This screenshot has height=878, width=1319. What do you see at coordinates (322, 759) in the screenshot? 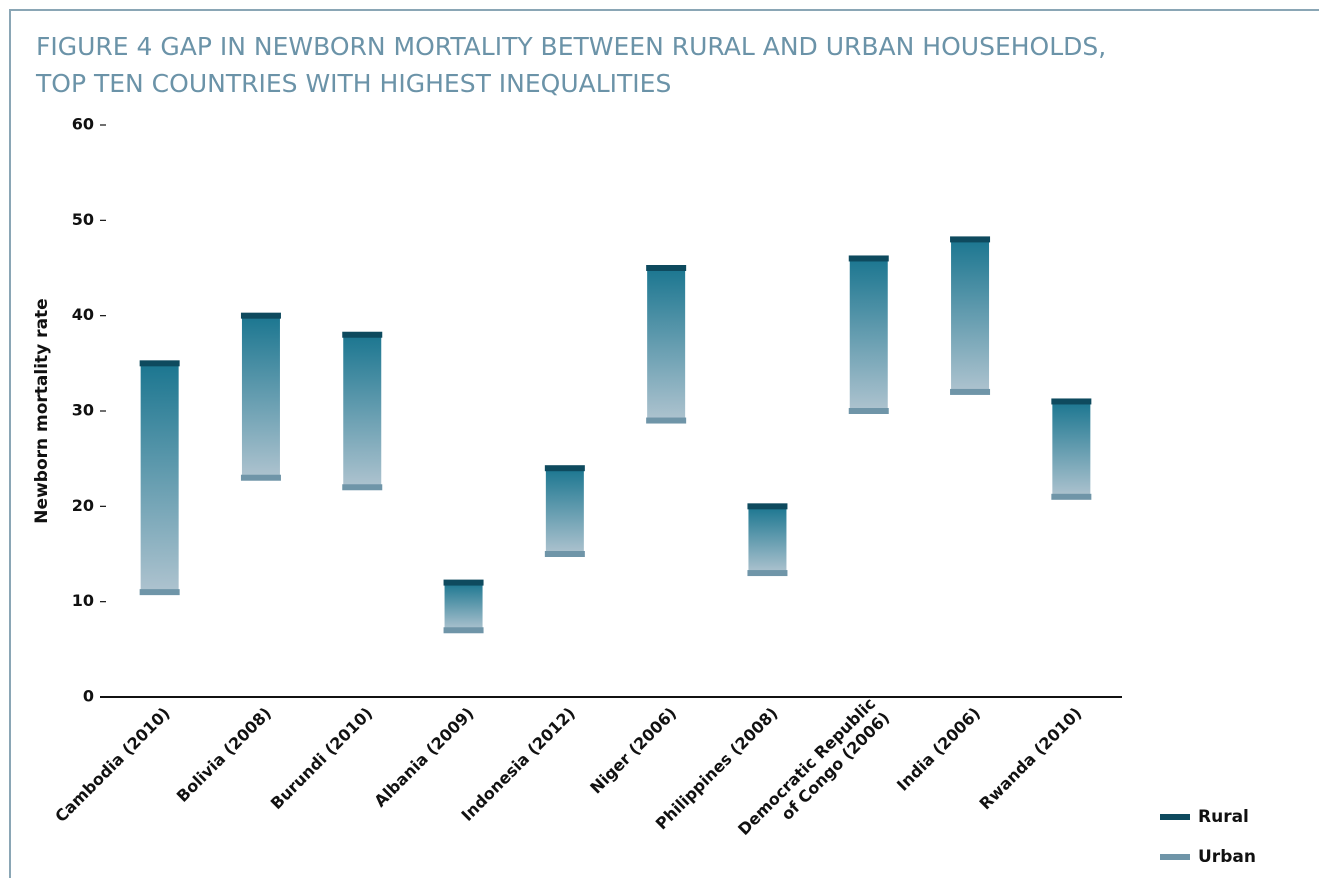
I see `x-tick-label: Burundi (2010)` at bounding box center [322, 759].